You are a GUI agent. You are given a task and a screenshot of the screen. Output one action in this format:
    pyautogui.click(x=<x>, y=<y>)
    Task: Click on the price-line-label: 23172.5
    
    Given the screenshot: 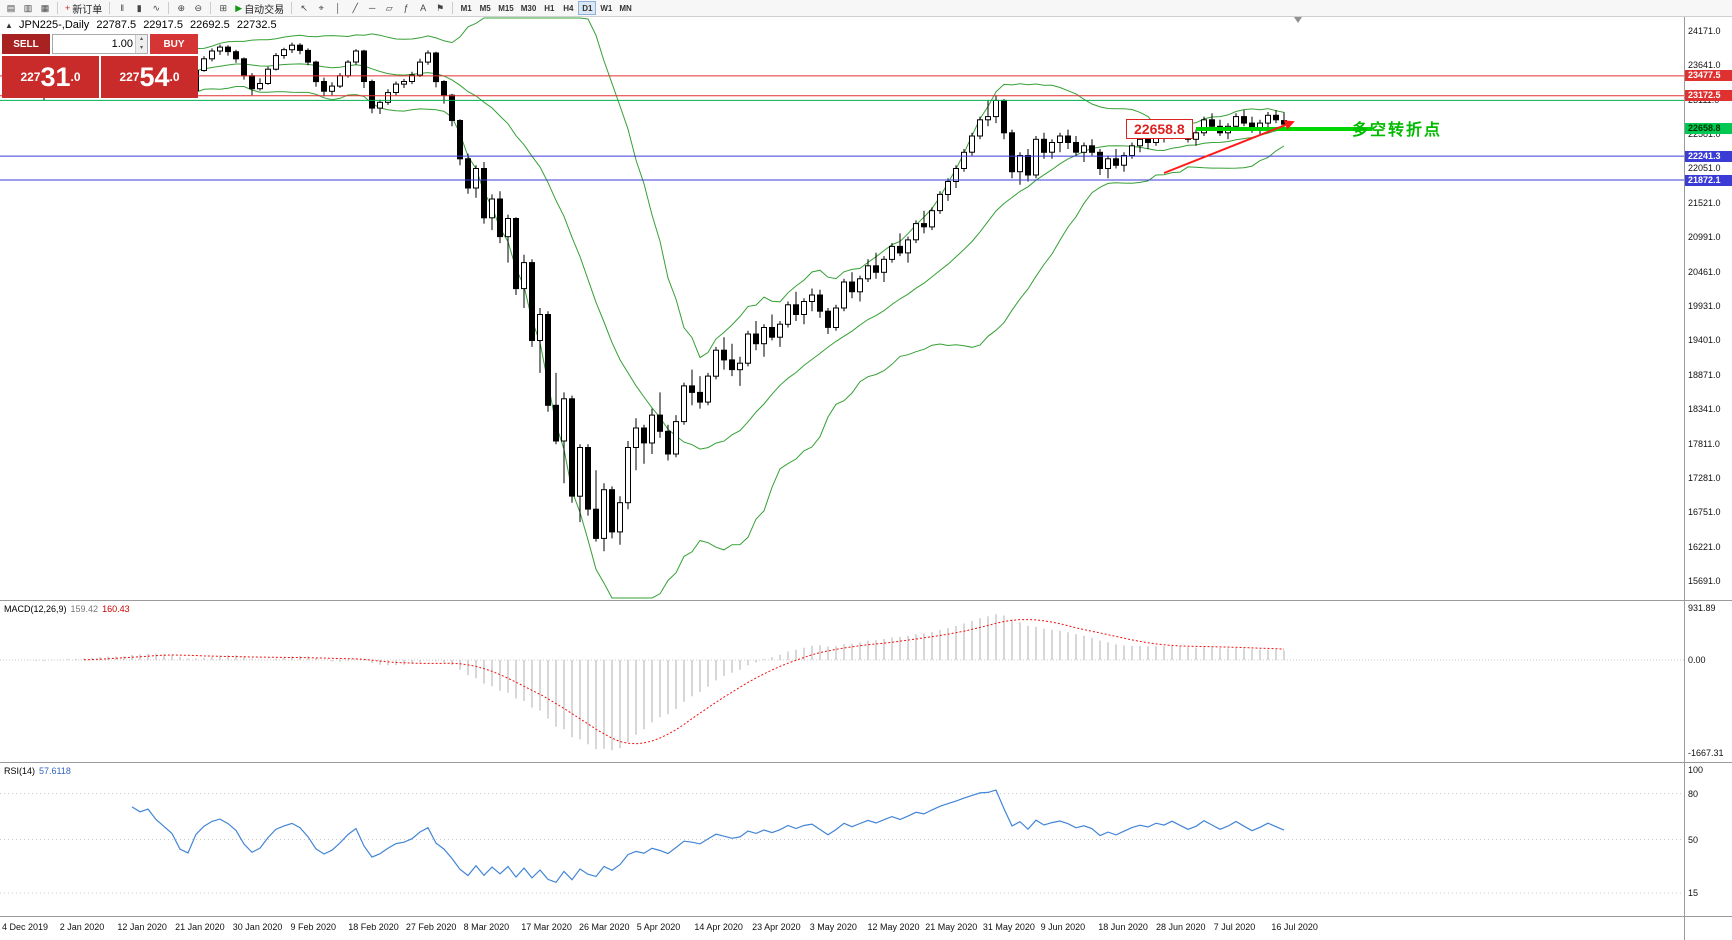 What is the action you would take?
    pyautogui.click(x=1708, y=96)
    